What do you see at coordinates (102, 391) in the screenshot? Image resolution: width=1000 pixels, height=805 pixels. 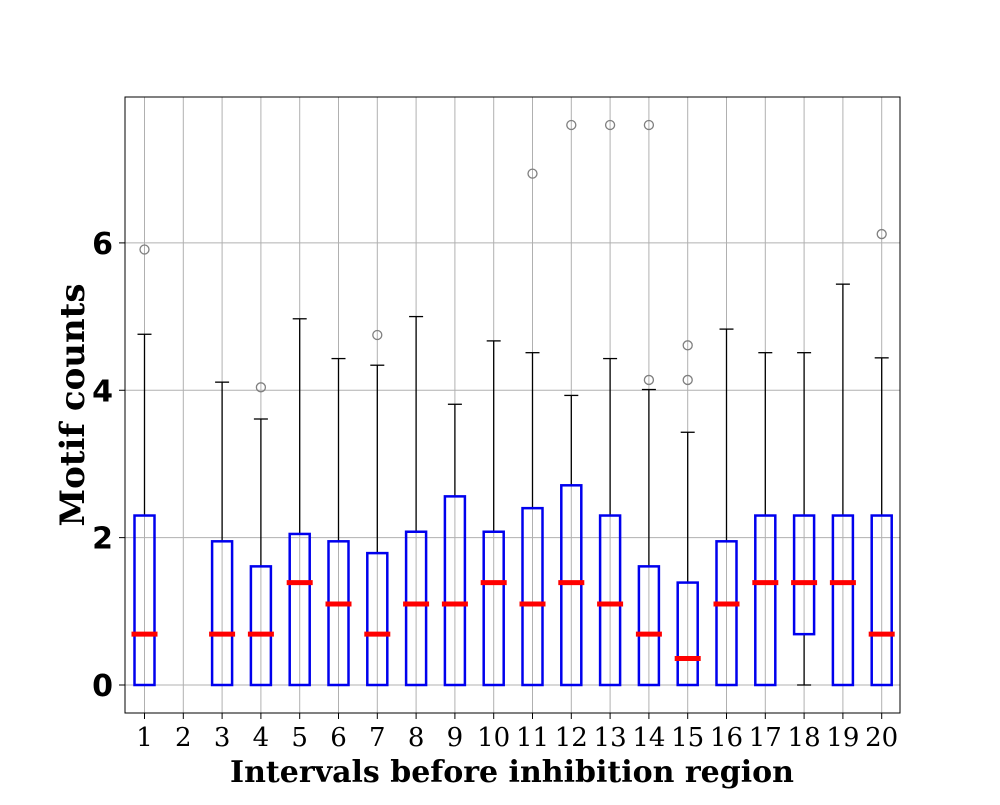 I see `y-tick-label: 4` at bounding box center [102, 391].